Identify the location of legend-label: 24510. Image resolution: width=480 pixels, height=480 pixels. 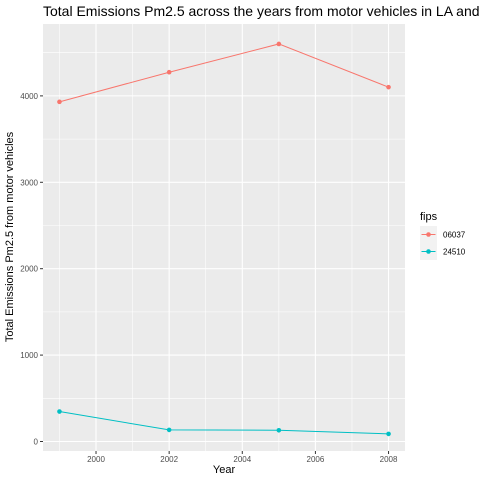
(454, 252).